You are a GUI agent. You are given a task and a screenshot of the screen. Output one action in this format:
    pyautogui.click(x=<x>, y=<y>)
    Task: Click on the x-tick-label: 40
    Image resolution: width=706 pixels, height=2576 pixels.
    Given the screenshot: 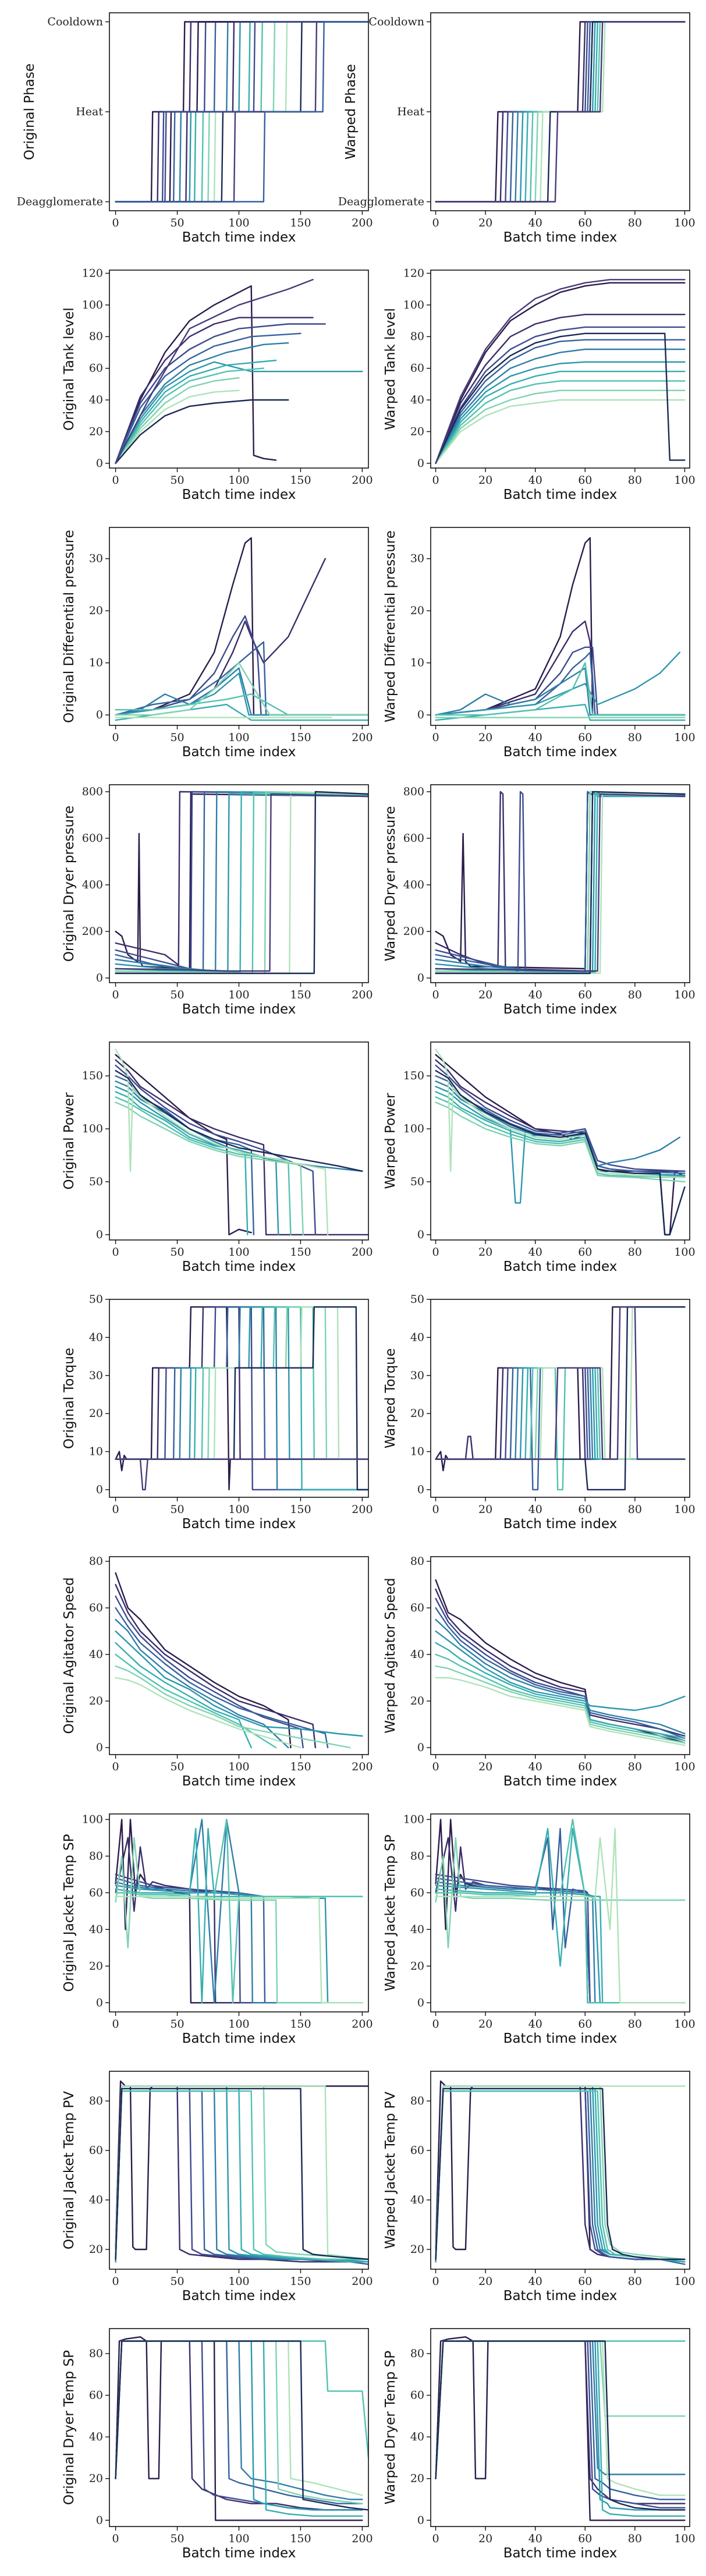 What is the action you would take?
    pyautogui.click(x=535, y=1252)
    